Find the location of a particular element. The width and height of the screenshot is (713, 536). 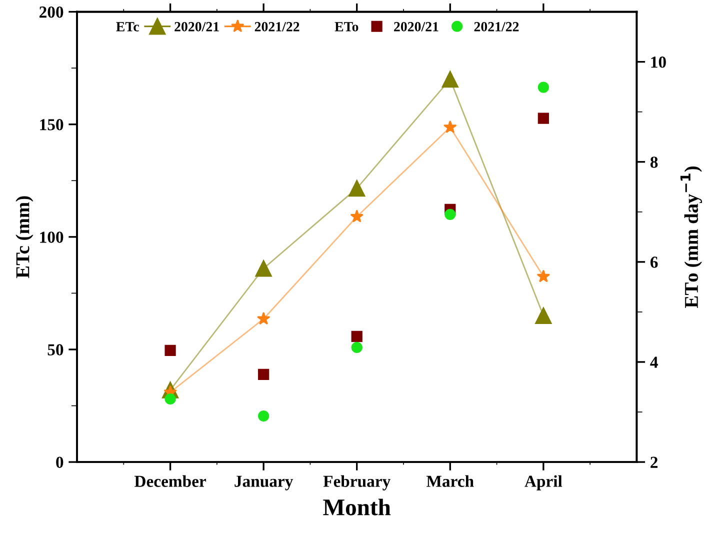

annotation: ETc is located at coordinates (127, 27).